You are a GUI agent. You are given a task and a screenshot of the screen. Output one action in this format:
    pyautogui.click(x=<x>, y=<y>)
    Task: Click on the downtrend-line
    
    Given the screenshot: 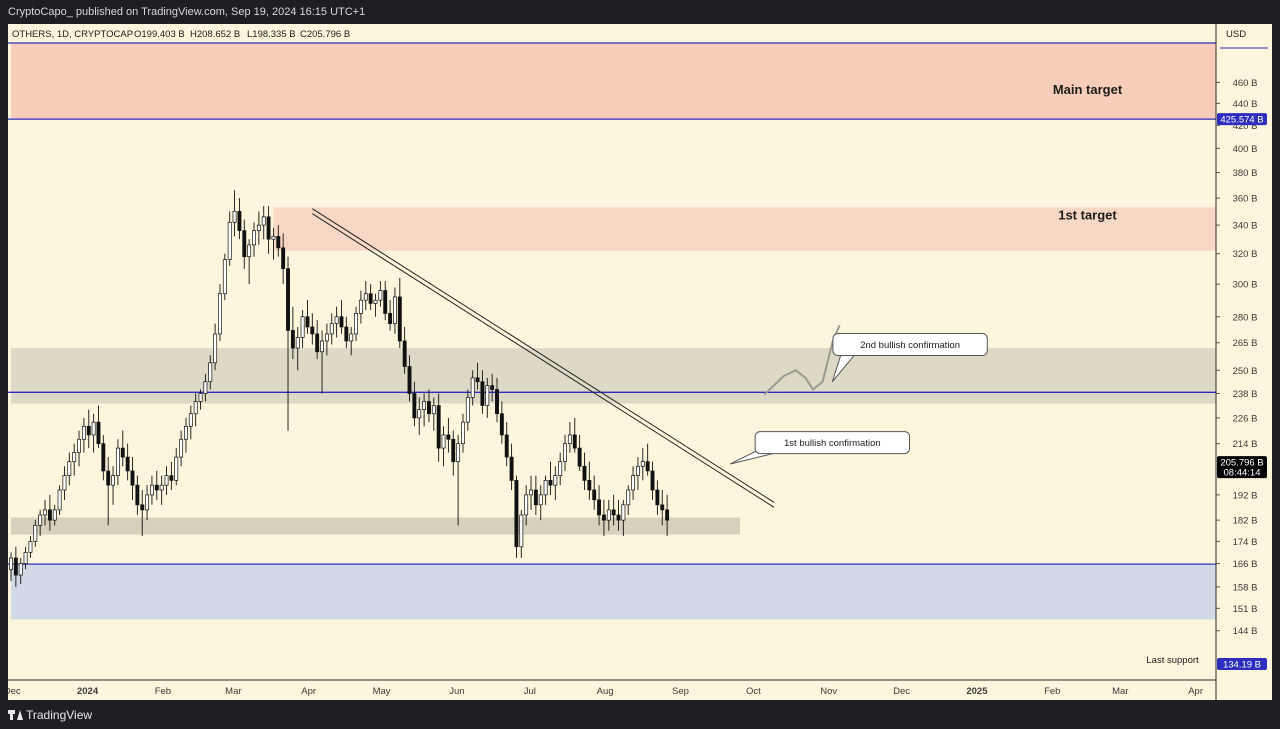 What is the action you would take?
    pyautogui.click(x=543, y=355)
    